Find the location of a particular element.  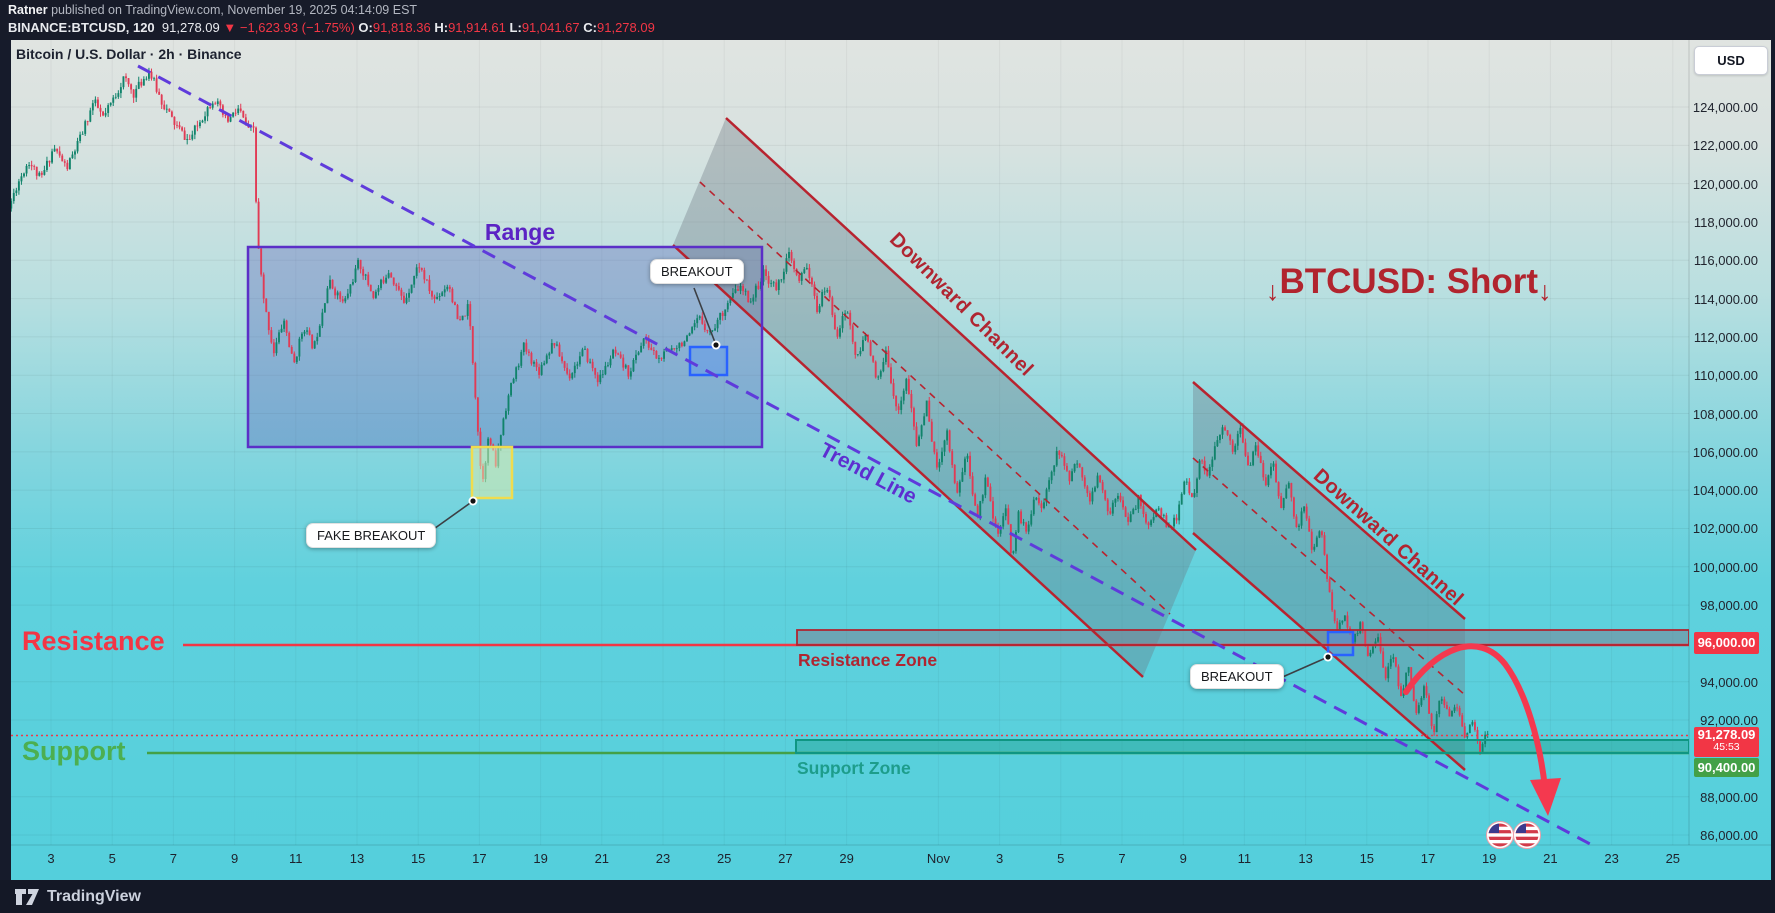

open-label: O: is located at coordinates (365, 27).